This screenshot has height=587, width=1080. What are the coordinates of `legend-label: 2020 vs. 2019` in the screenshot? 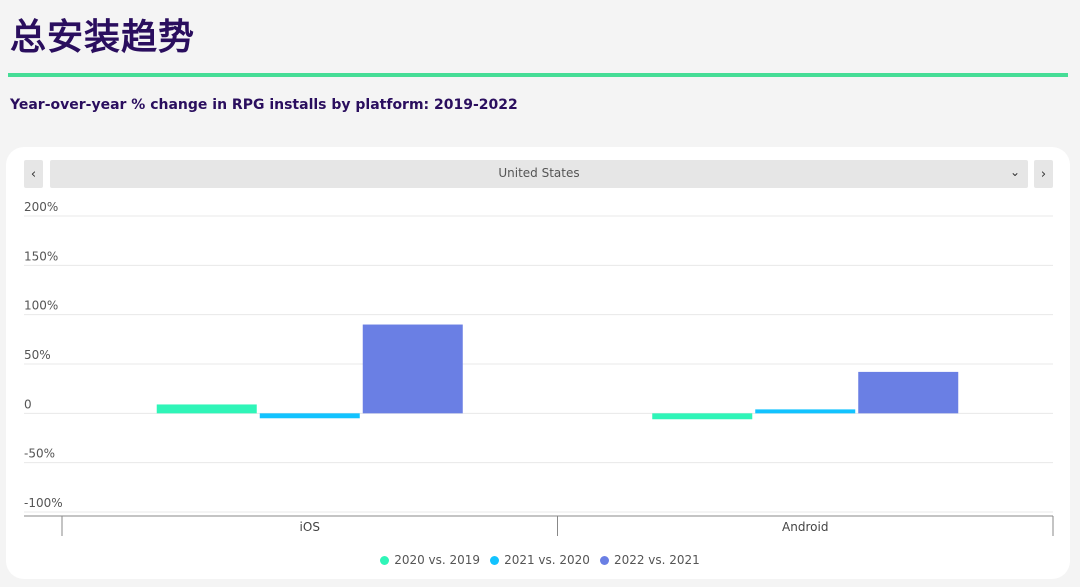 It's located at (437, 560).